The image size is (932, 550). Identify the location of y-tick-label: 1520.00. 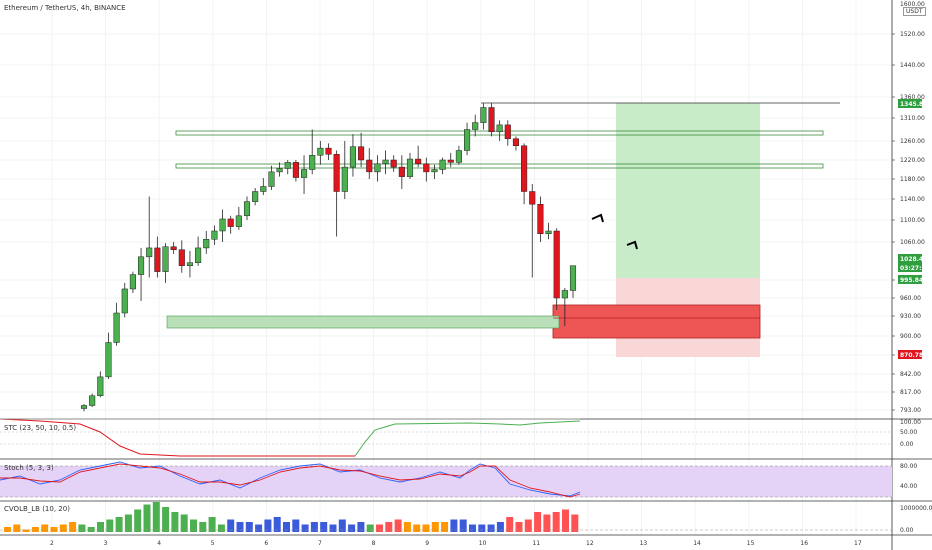
(912, 34).